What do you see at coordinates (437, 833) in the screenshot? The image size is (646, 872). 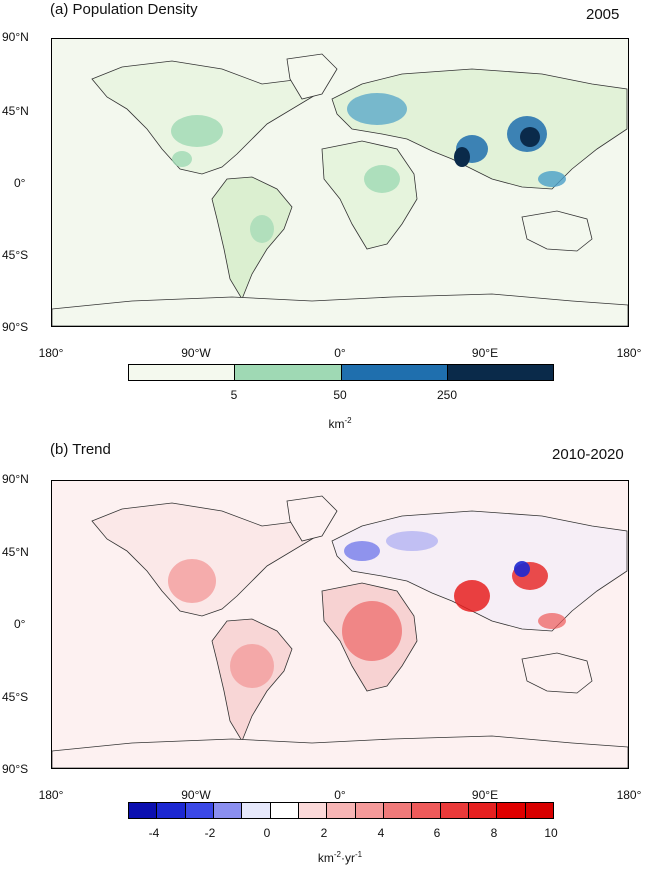 I see `colorbar-b-tick: 6` at bounding box center [437, 833].